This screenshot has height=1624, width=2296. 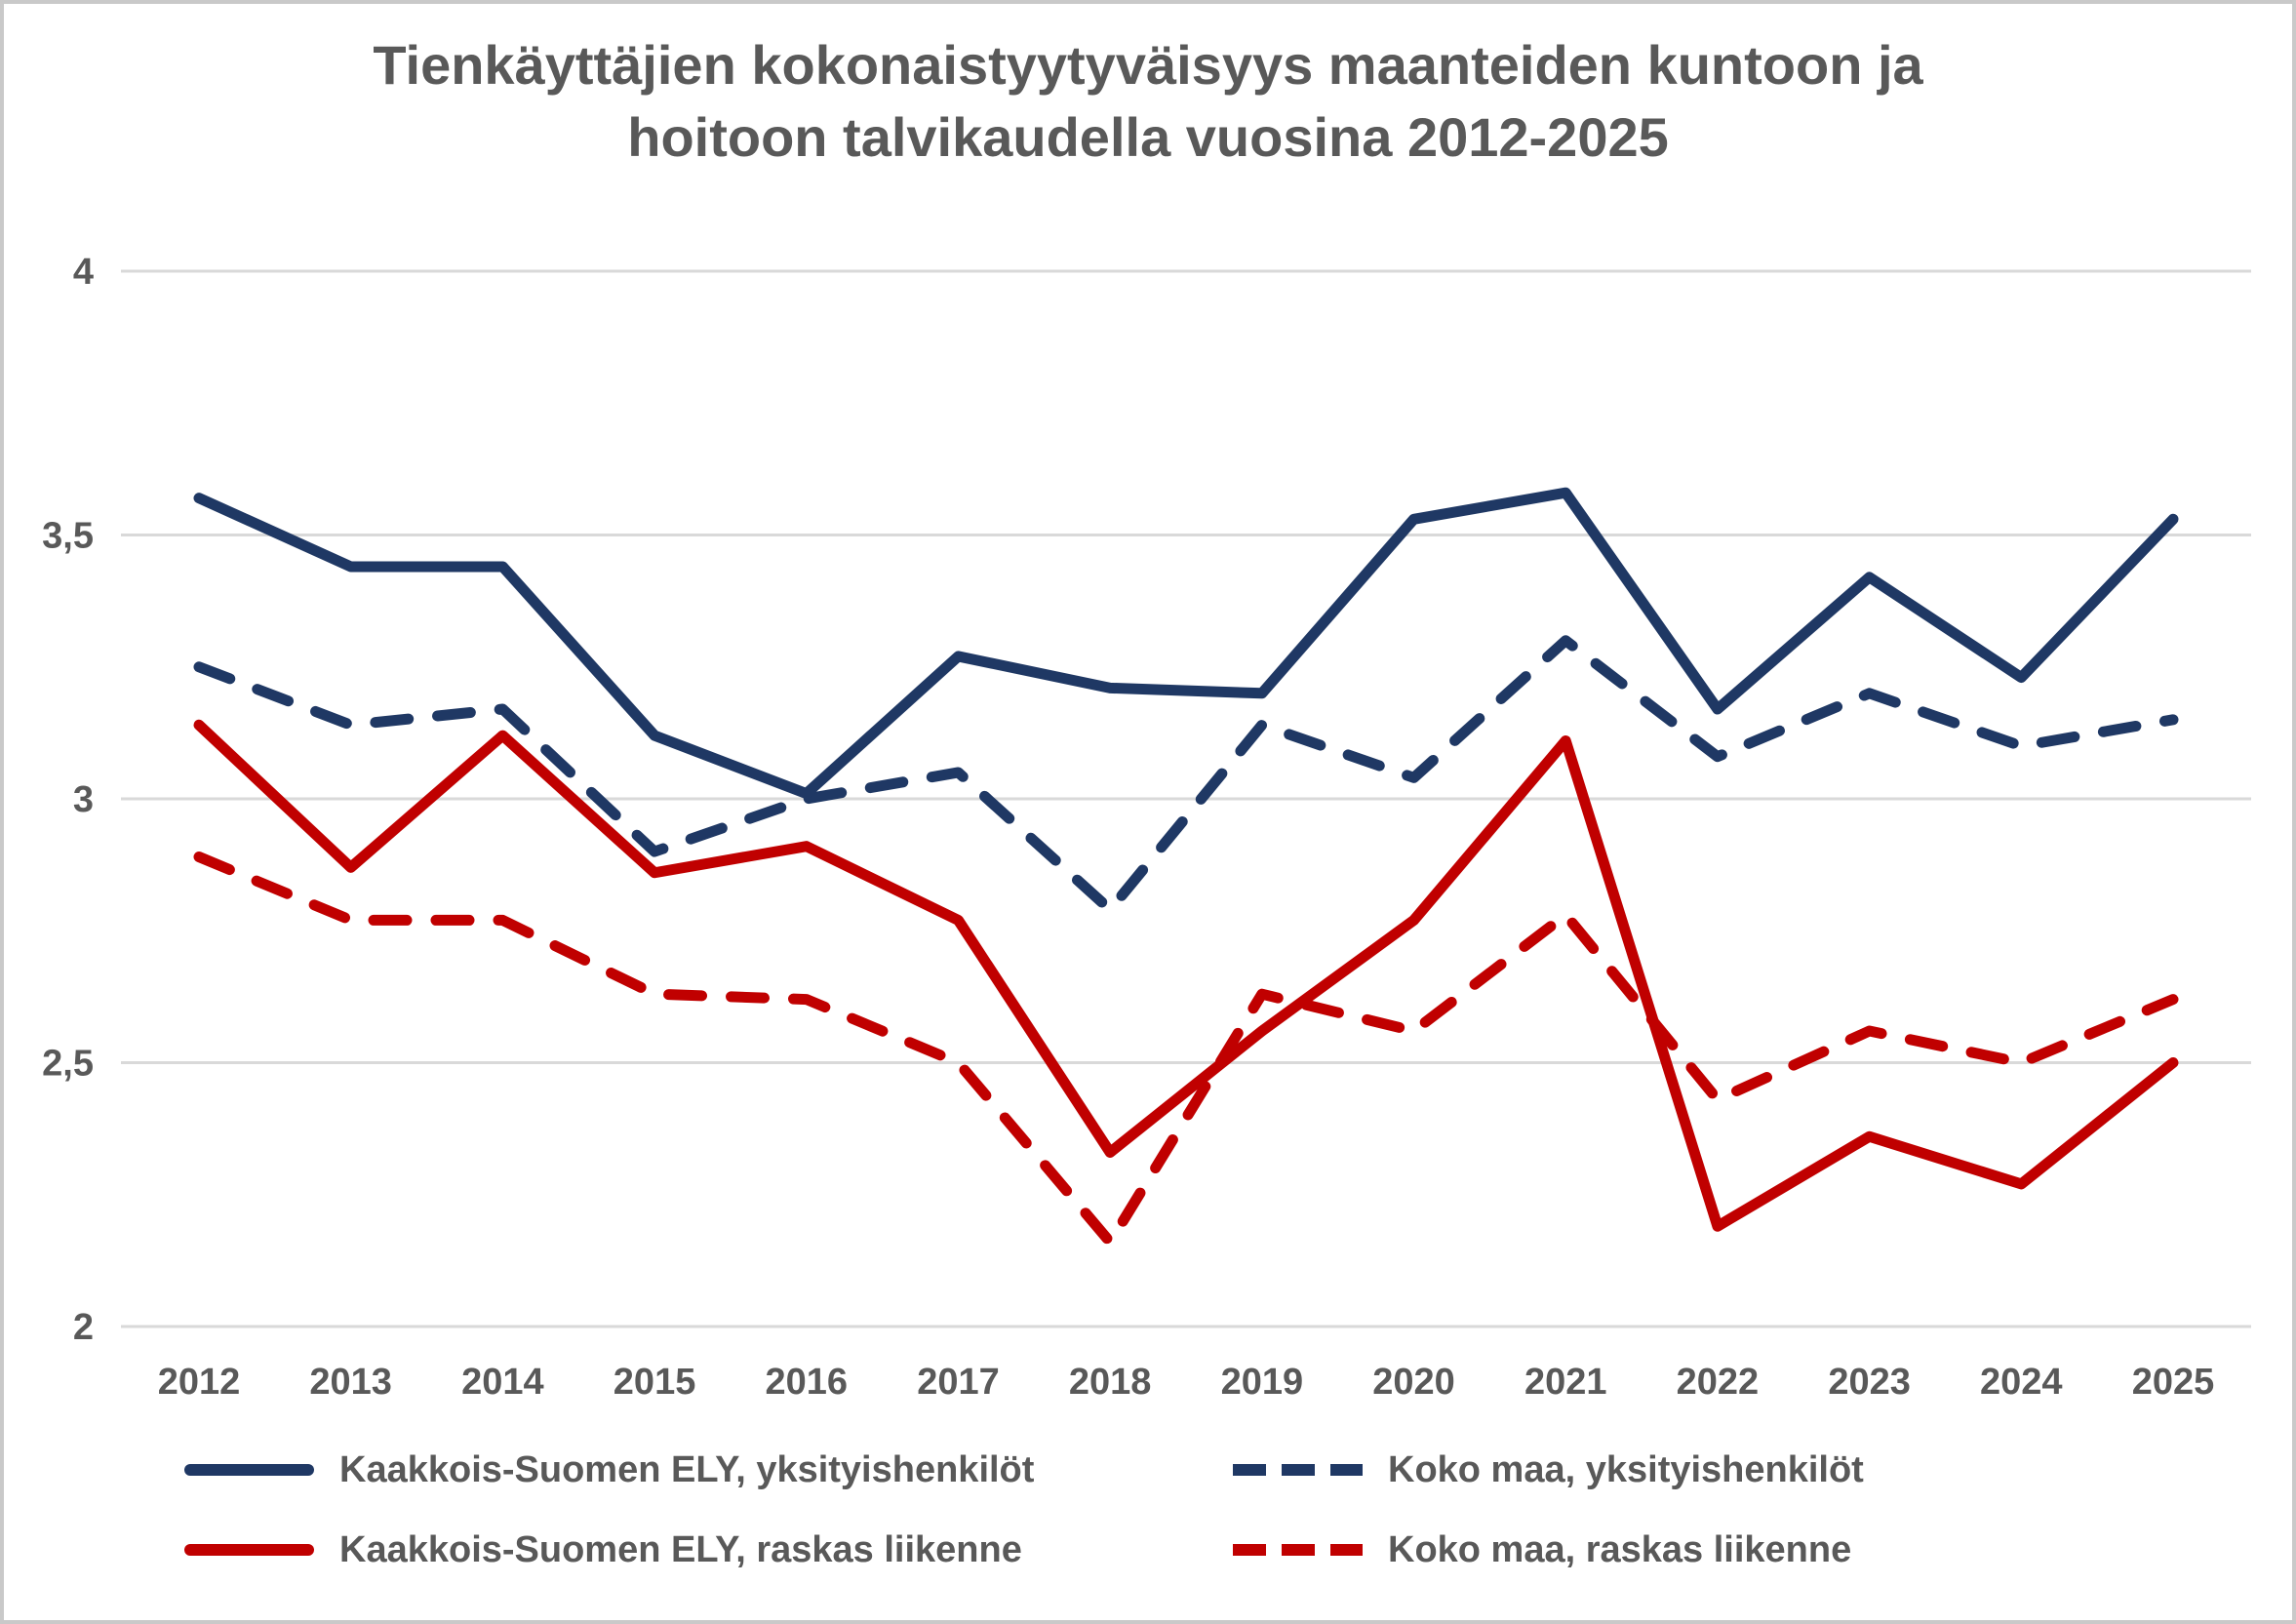 What do you see at coordinates (249, 1550) in the screenshot?
I see `solid-red-line-swatch-icon` at bounding box center [249, 1550].